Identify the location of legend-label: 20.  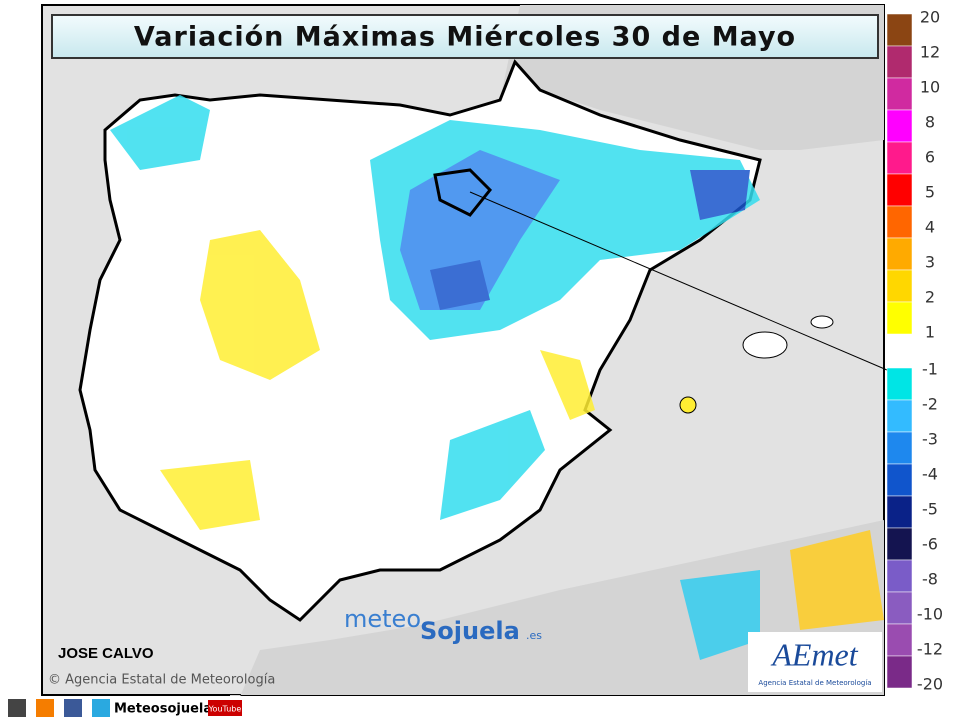
(930, 17).